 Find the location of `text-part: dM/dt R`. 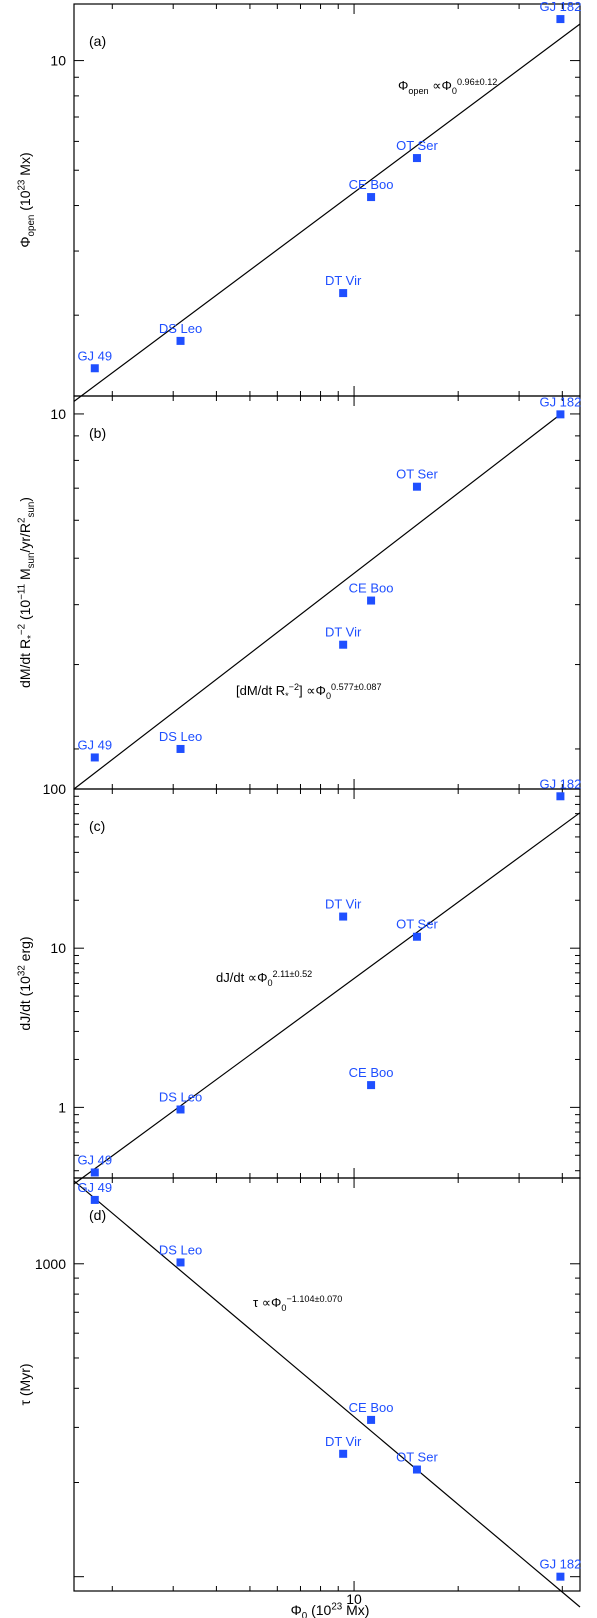

text-part: dM/dt R is located at coordinates (25, 663).